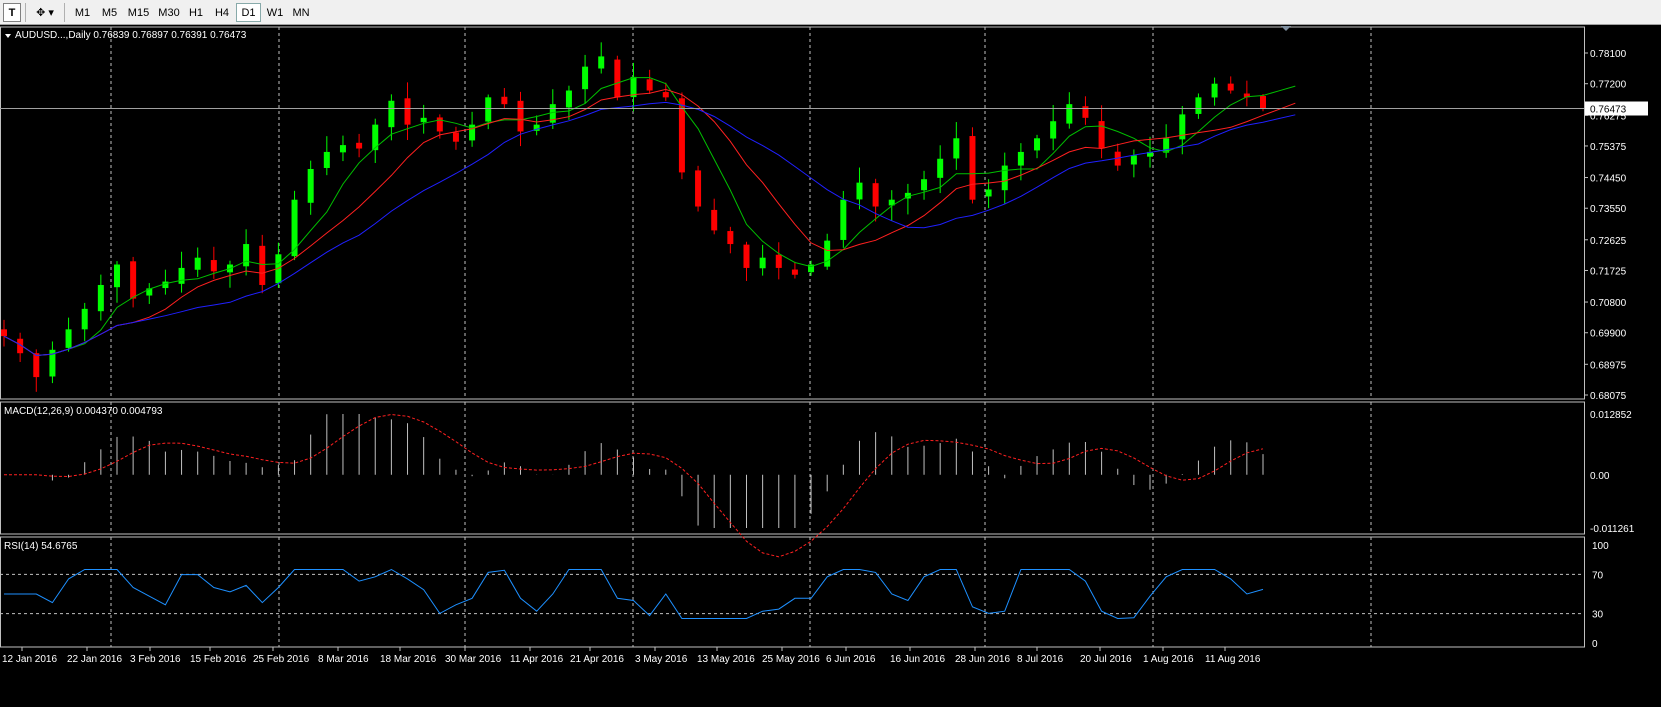  Describe the element at coordinates (1612, 529) in the screenshot. I see `macd-tick-label: -0.011261` at that location.